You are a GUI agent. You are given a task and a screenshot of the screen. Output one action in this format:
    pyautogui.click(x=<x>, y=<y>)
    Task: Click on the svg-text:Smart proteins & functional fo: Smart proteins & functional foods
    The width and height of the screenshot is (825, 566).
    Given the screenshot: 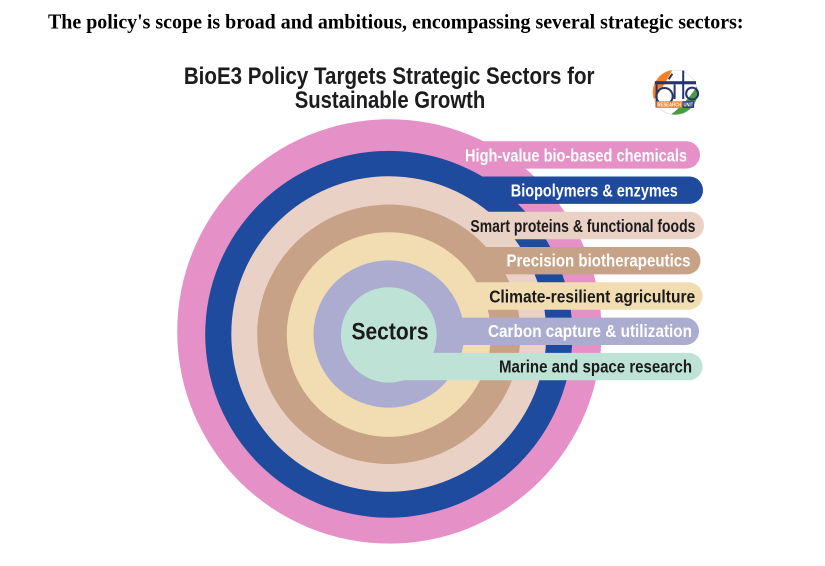 What is the action you would take?
    pyautogui.click(x=582, y=226)
    